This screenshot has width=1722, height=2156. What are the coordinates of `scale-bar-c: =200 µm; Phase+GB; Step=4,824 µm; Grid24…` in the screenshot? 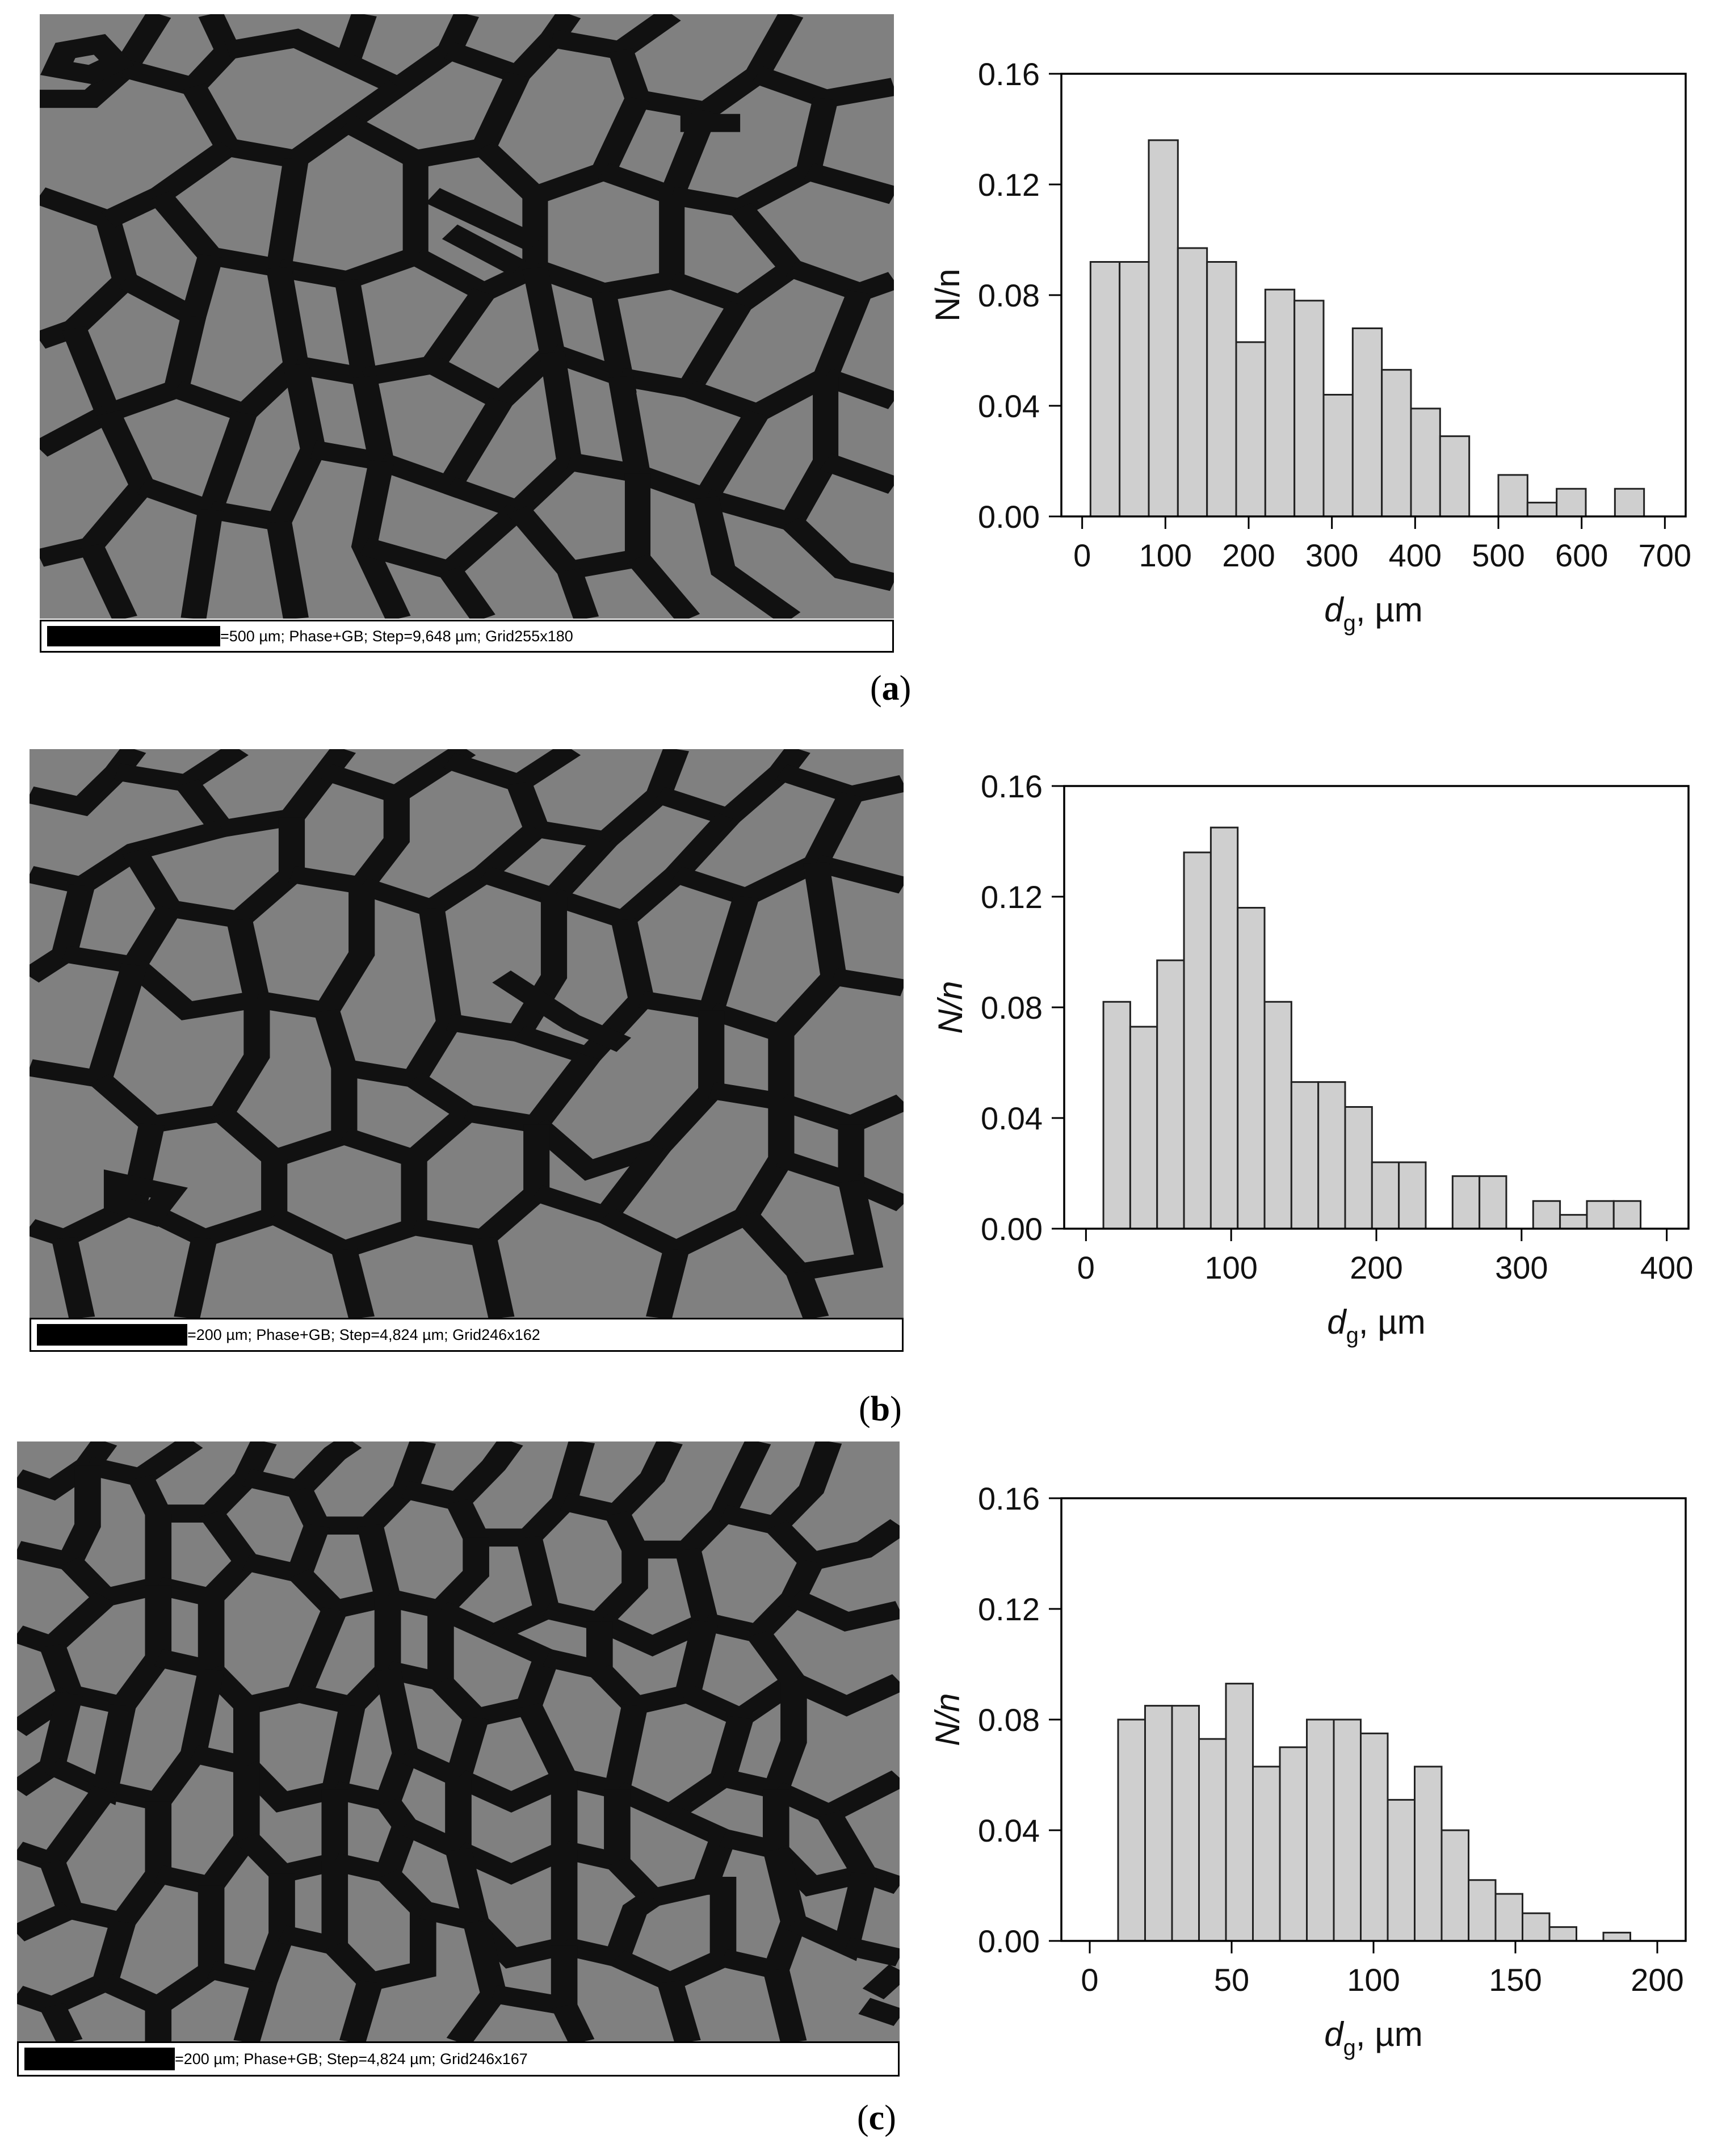 It's located at (458, 2059).